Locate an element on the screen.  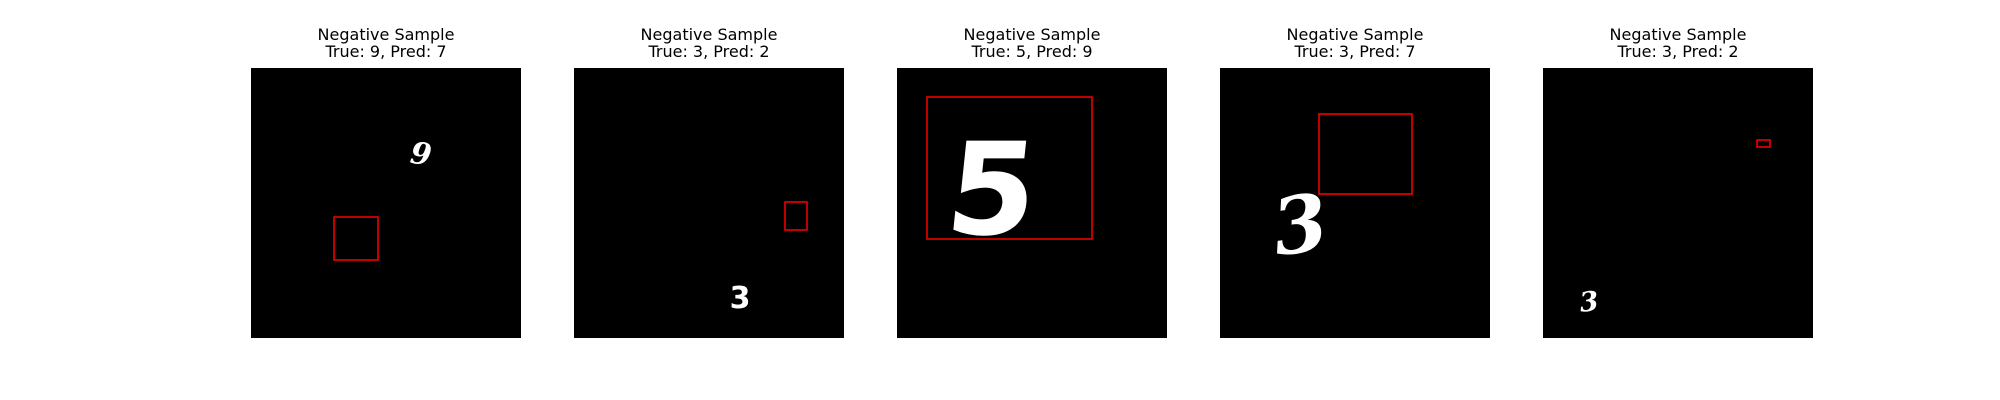
sample-image-3: 5 is located at coordinates (1032, 203).